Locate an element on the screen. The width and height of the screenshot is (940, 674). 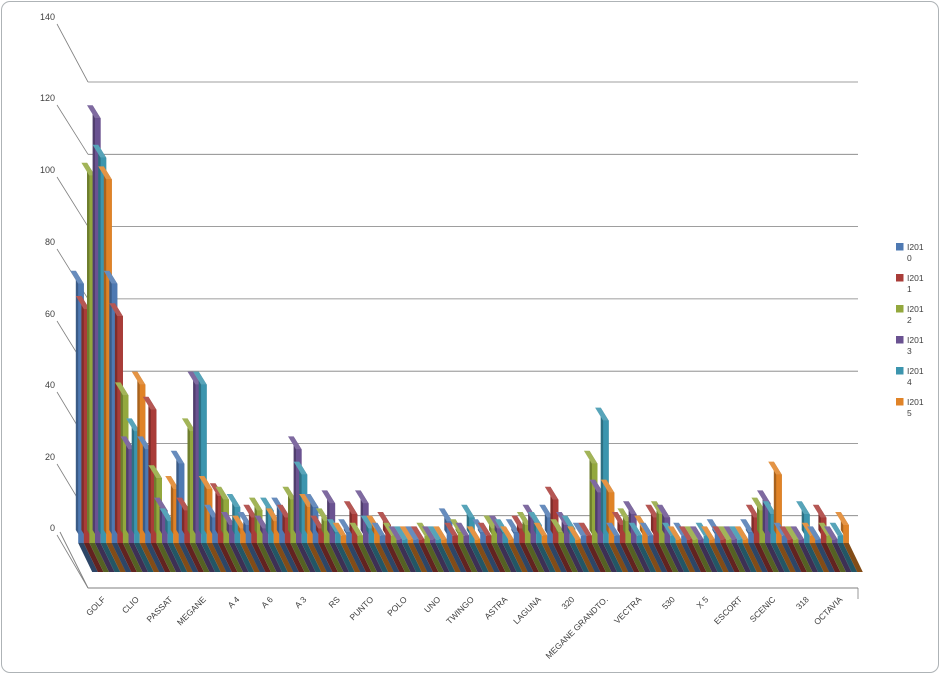
bar-cluster-punto is located at coordinates (366, 531).